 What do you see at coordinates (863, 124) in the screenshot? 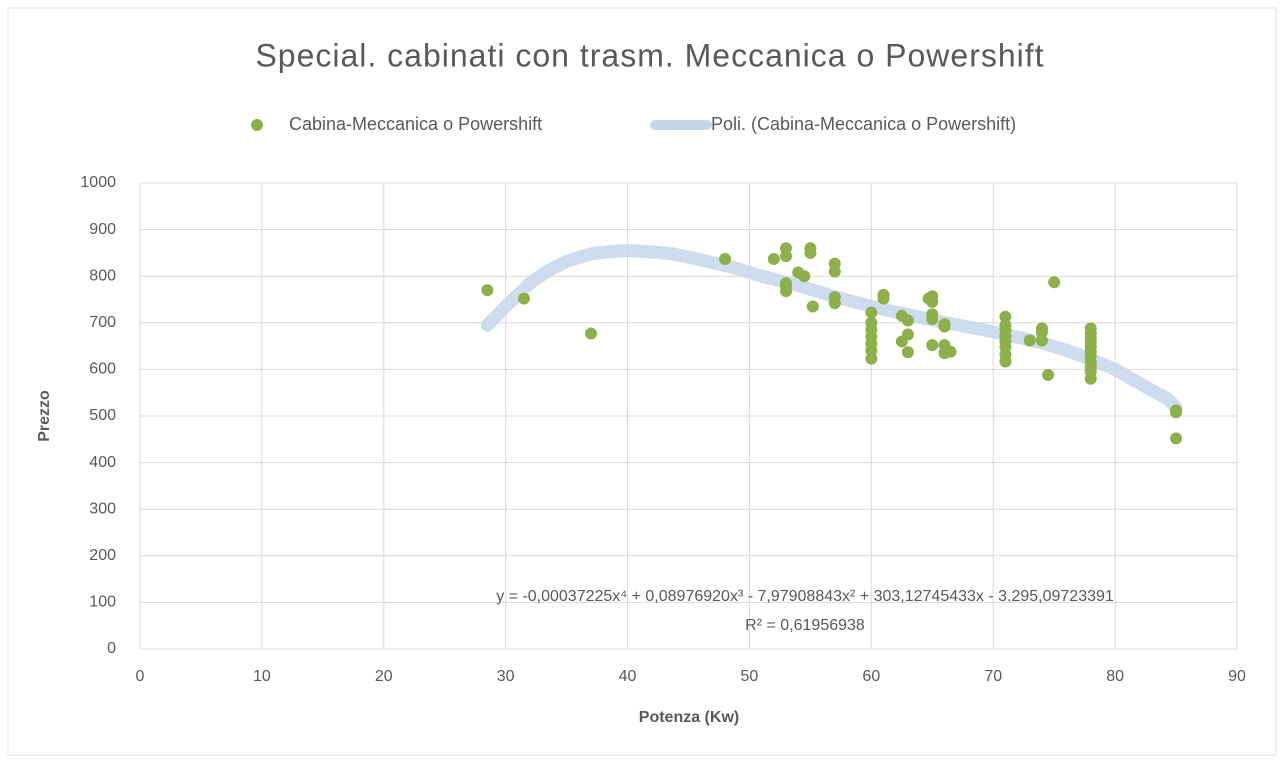
I see `legend-label: Poli. (Cabina-Meccanica o Powershift)` at bounding box center [863, 124].